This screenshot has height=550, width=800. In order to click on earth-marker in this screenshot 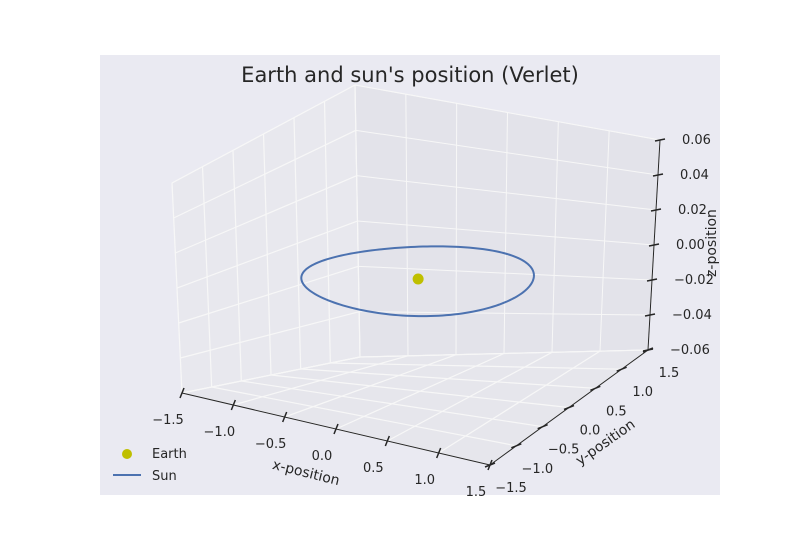, I will do `click(418, 279)`.